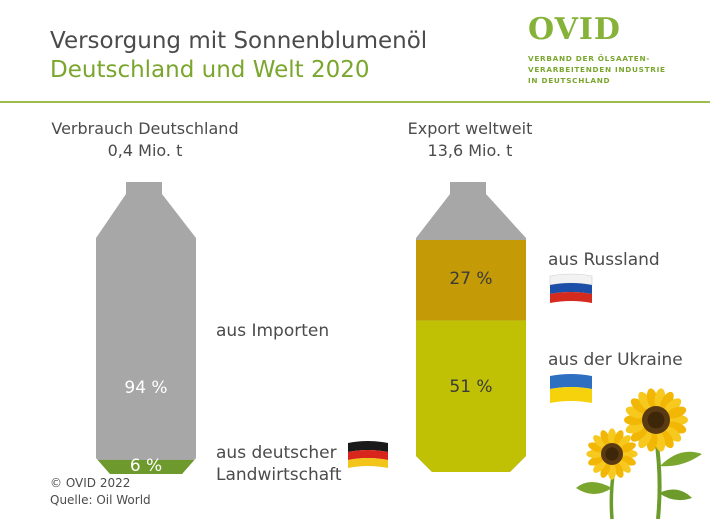 The image size is (710, 519). What do you see at coordinates (146, 387) in the screenshot?
I see `value-label-import: 94 %` at bounding box center [146, 387].